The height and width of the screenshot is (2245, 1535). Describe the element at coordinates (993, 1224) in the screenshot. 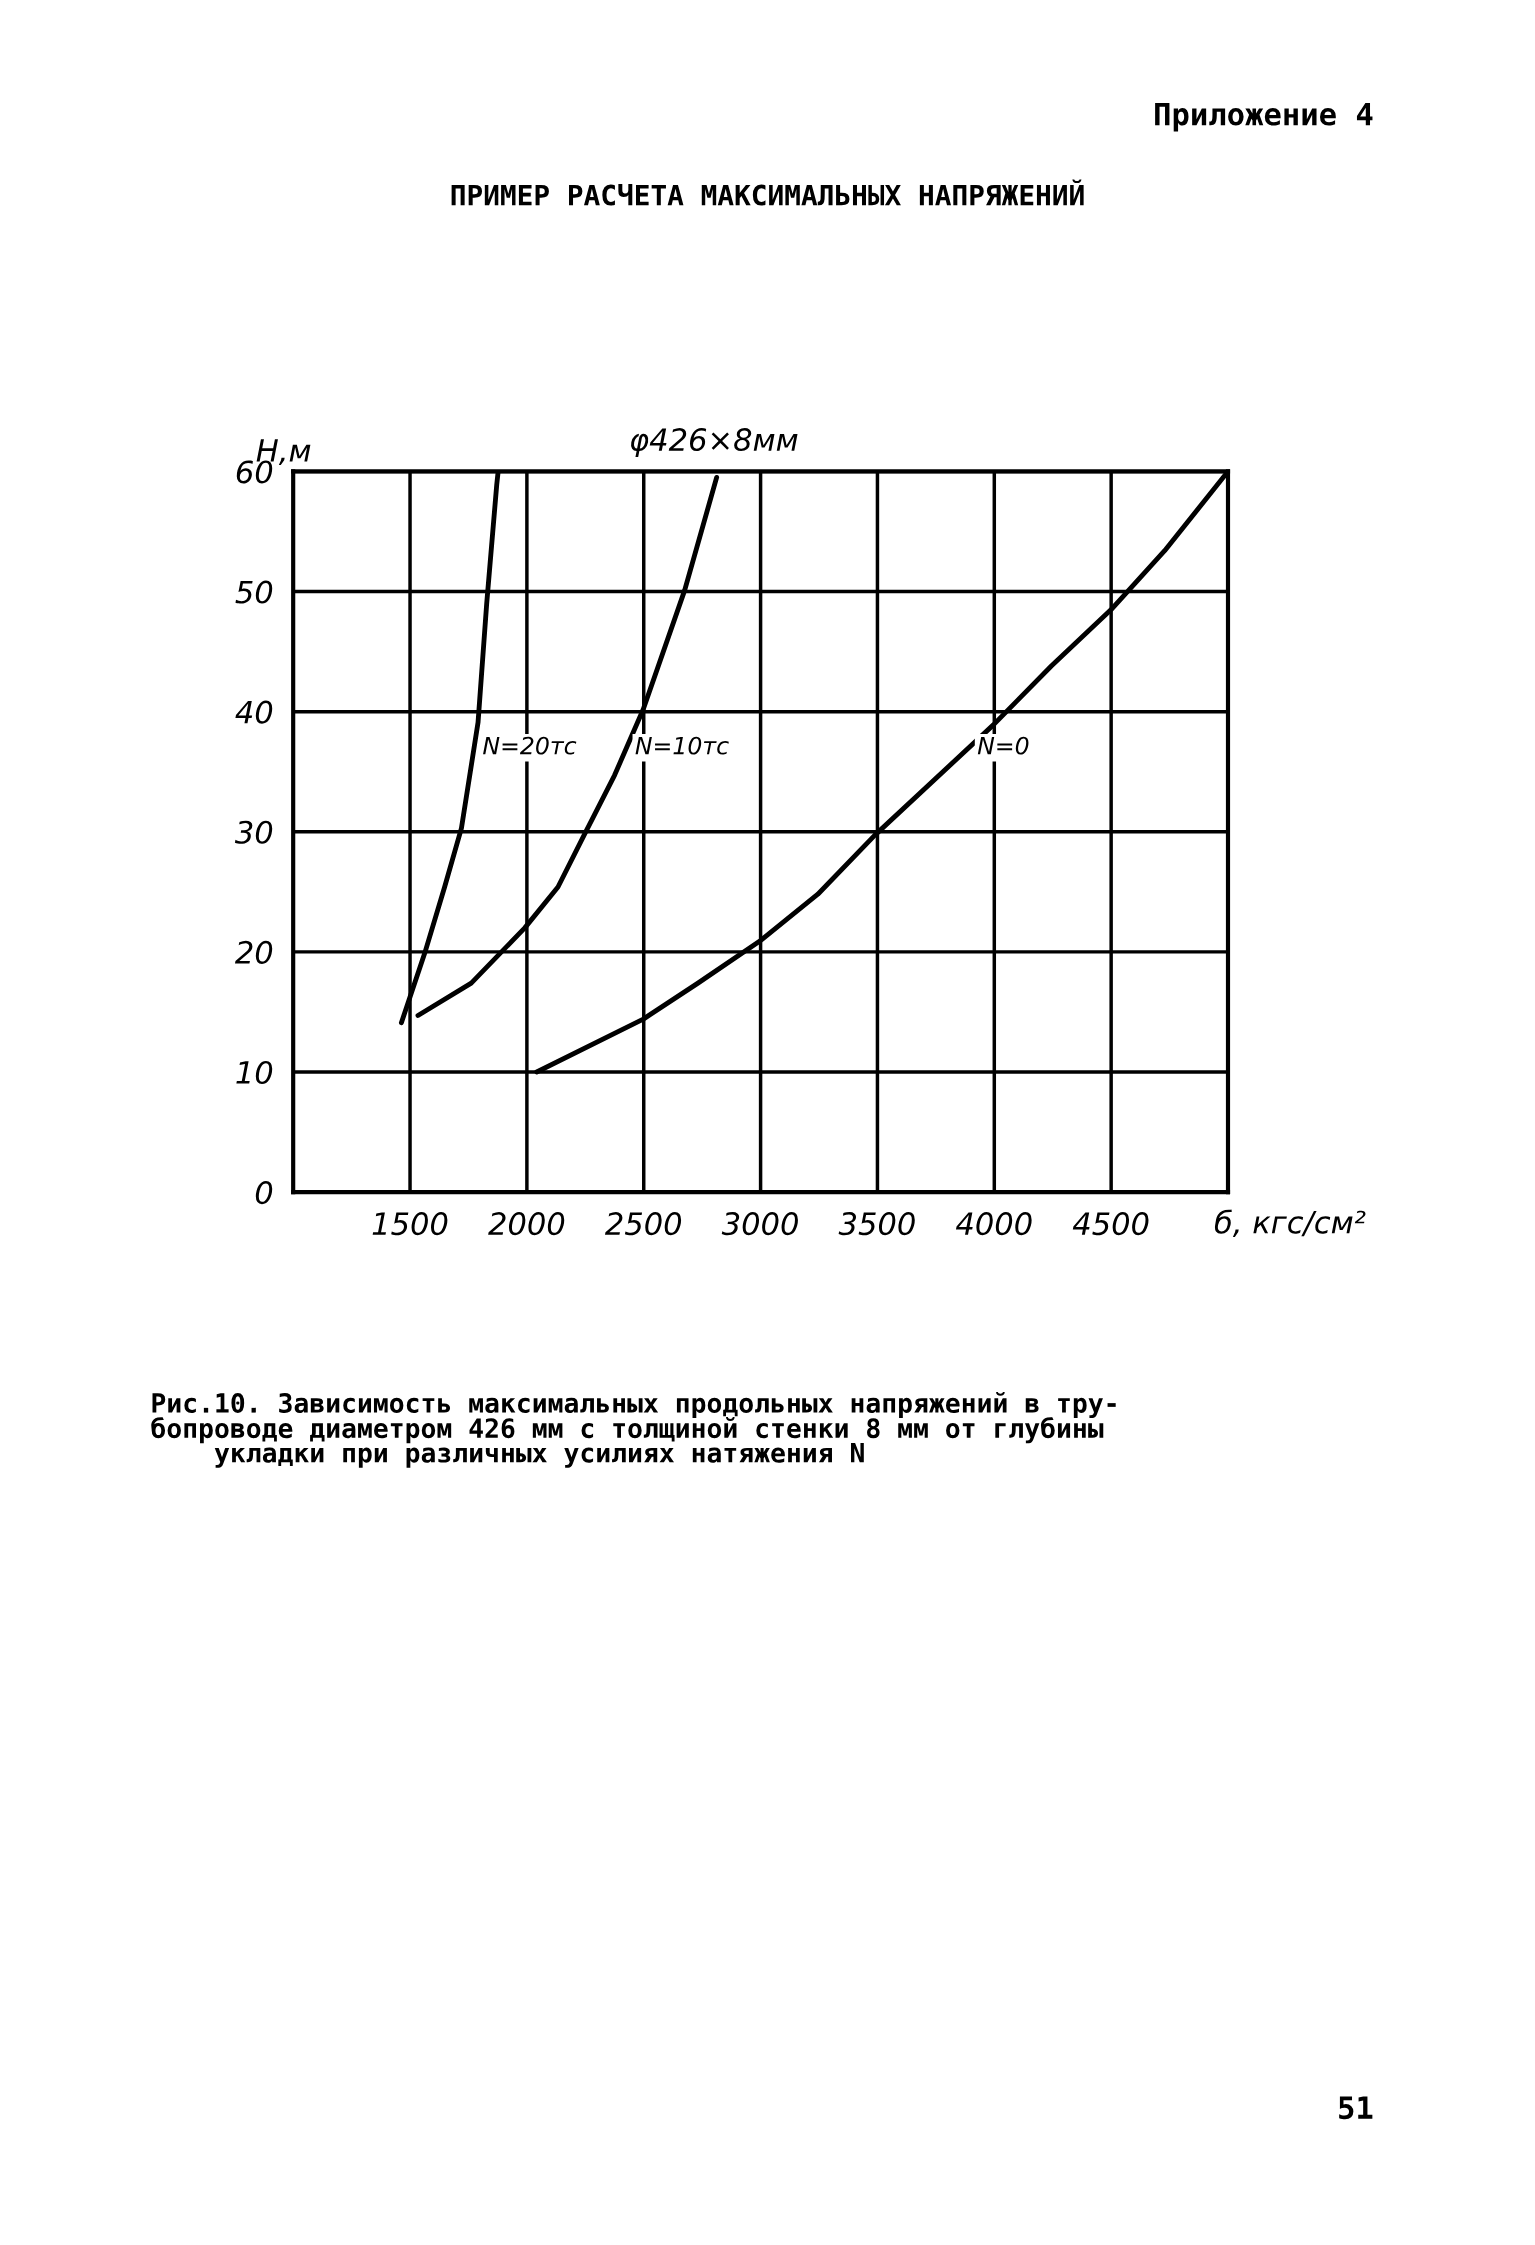

I see `x-tick-label: 4000` at that location.